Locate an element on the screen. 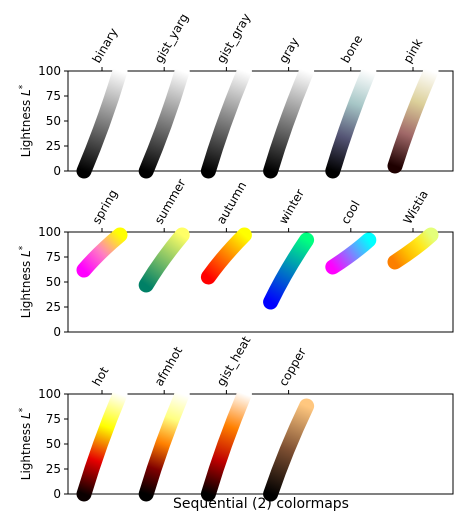 The image size is (474, 532). colormap-lightness-cool is located at coordinates (351, 253).